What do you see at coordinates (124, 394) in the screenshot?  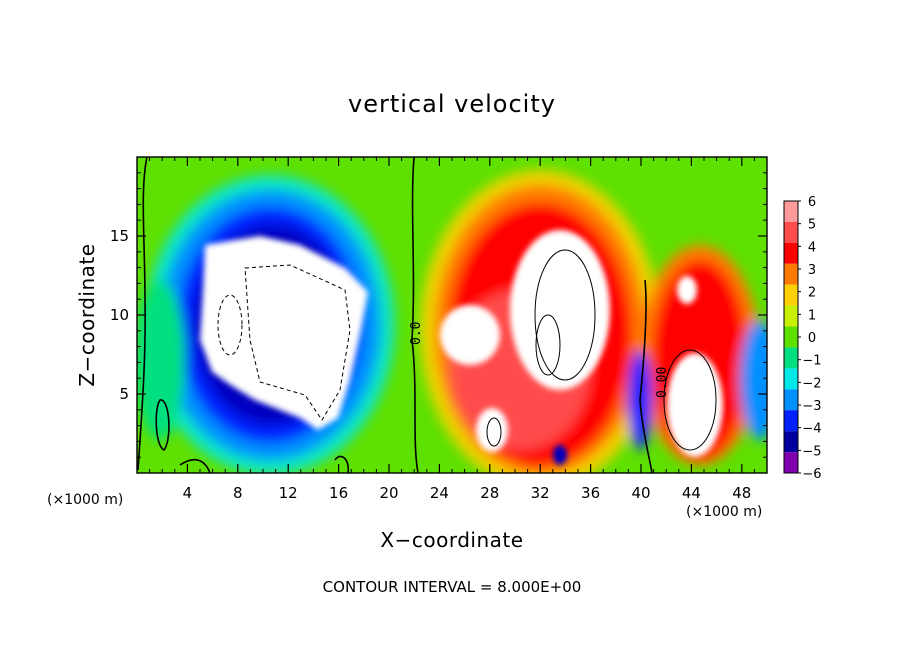 I see `y-tick-label: 5` at bounding box center [124, 394].